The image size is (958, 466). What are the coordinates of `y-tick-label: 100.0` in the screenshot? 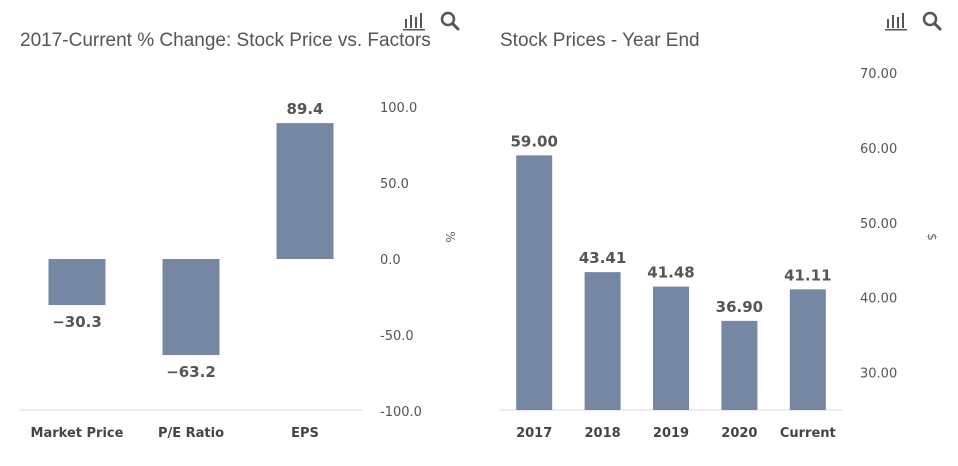 It's located at (398, 108).